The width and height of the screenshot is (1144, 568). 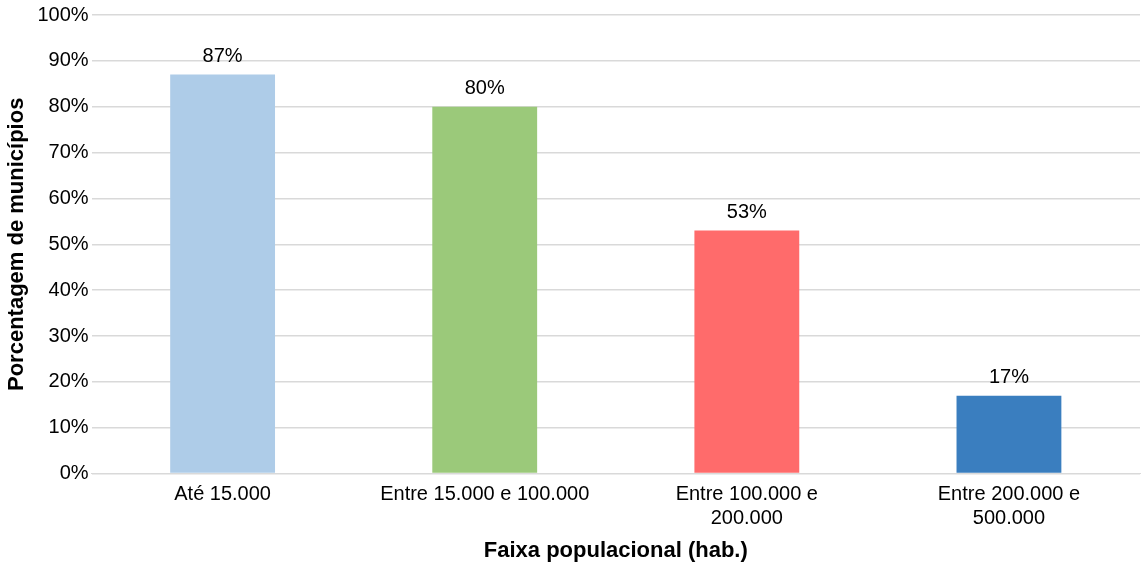 What do you see at coordinates (747, 211) in the screenshot?
I see `data-label: 53%` at bounding box center [747, 211].